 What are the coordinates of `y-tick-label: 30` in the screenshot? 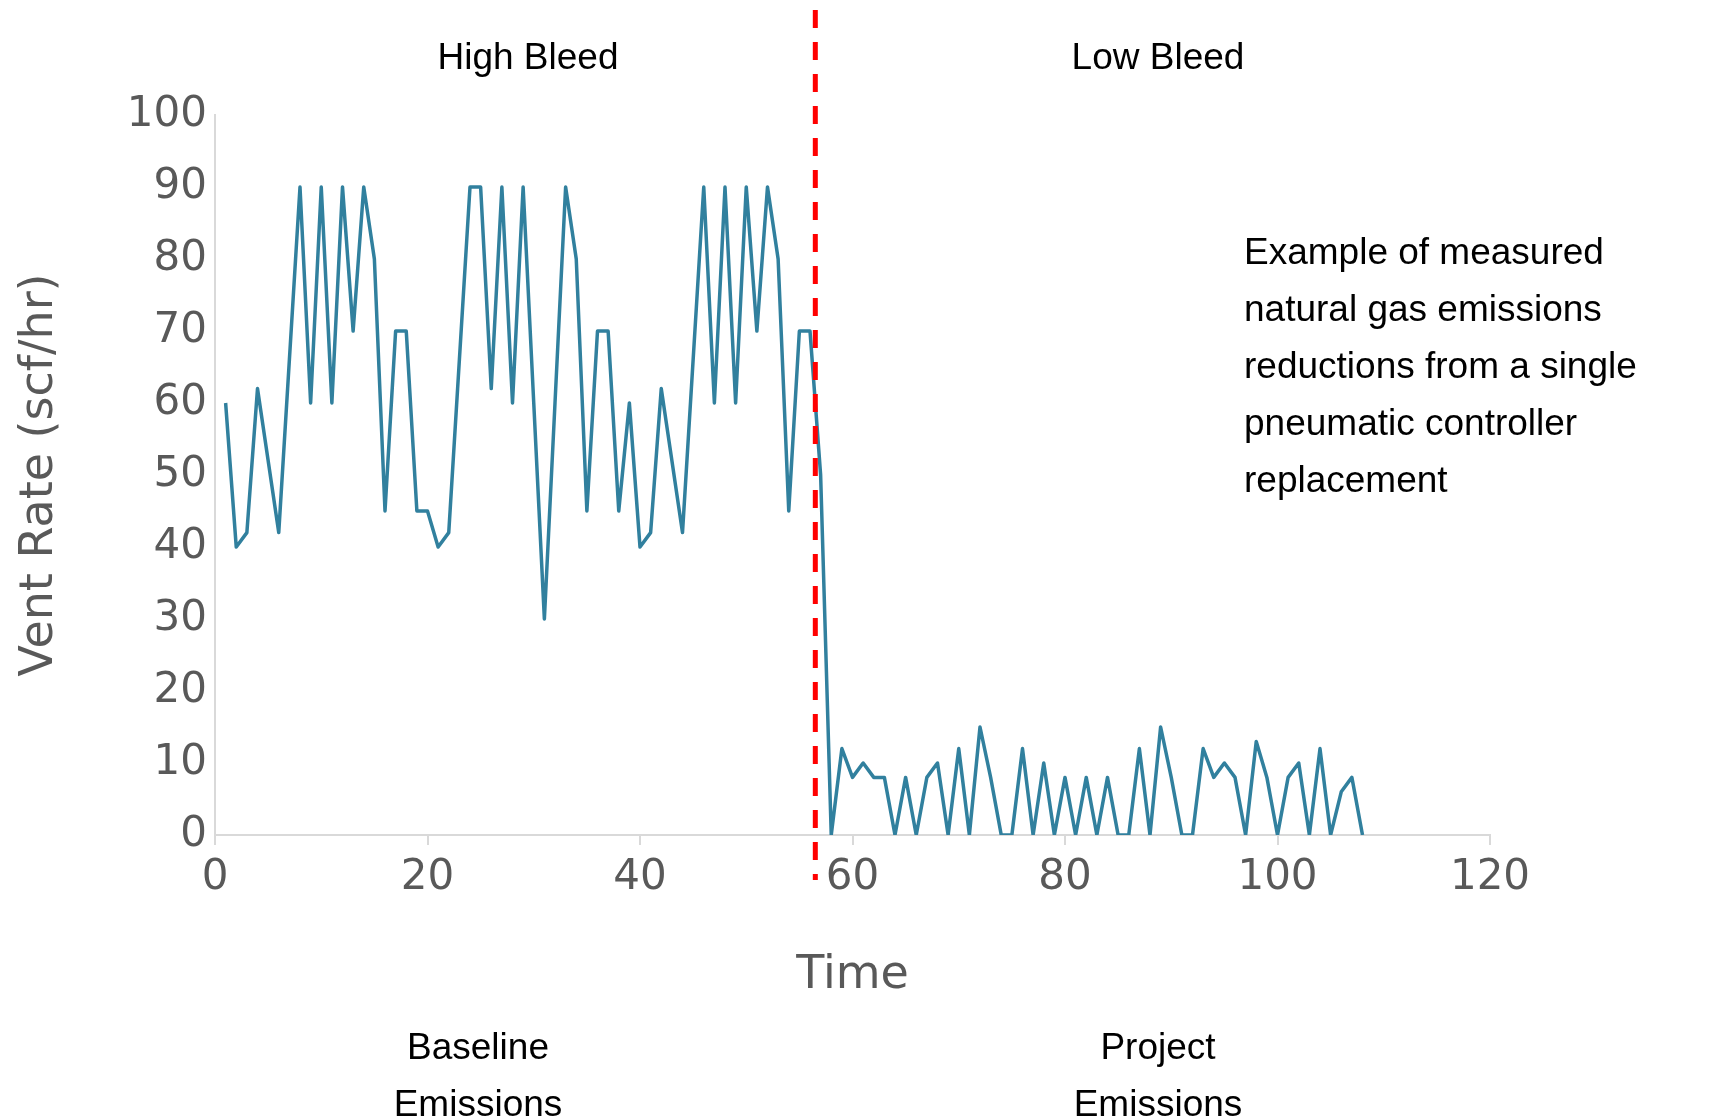 It's located at (180, 615).